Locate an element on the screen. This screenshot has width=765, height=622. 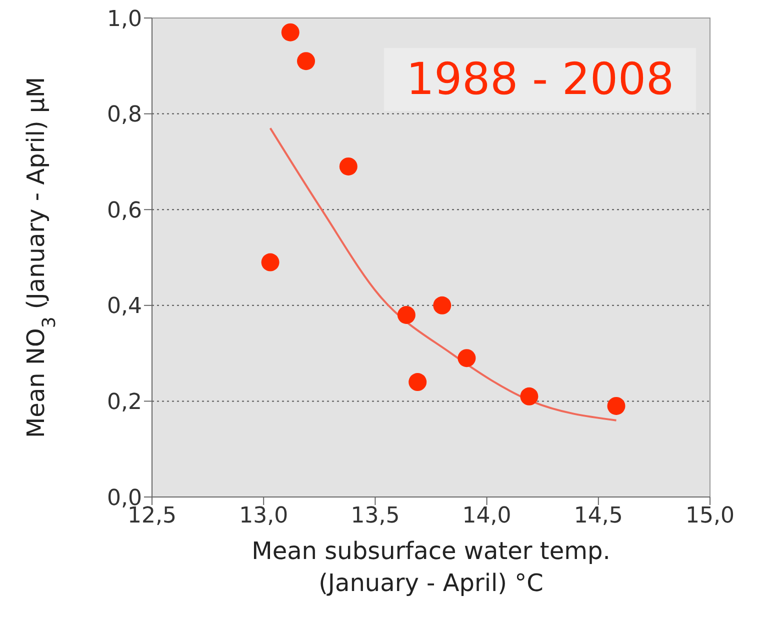
x-tick-label: 14,0 is located at coordinates (487, 516).